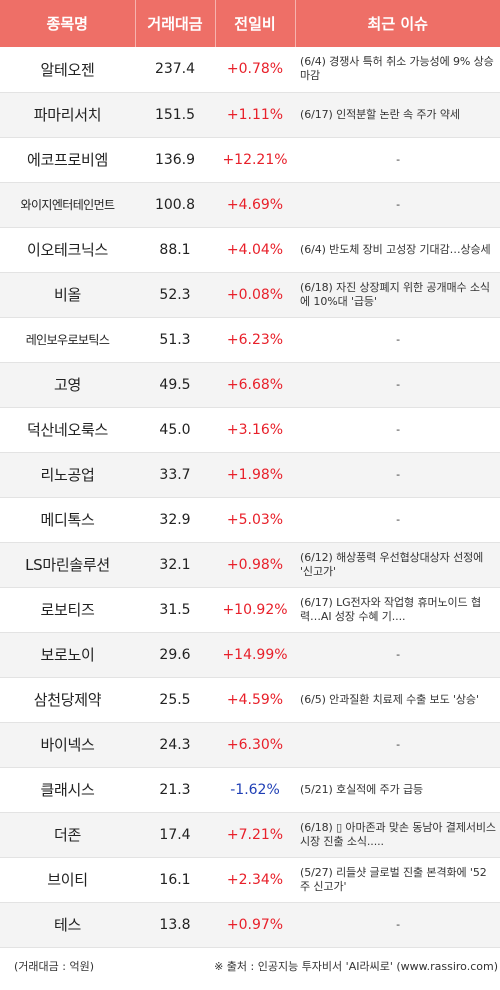 This screenshot has height=990, width=500. Describe the element at coordinates (175, 700) in the screenshot. I see `trading-value: 25.5` at that location.